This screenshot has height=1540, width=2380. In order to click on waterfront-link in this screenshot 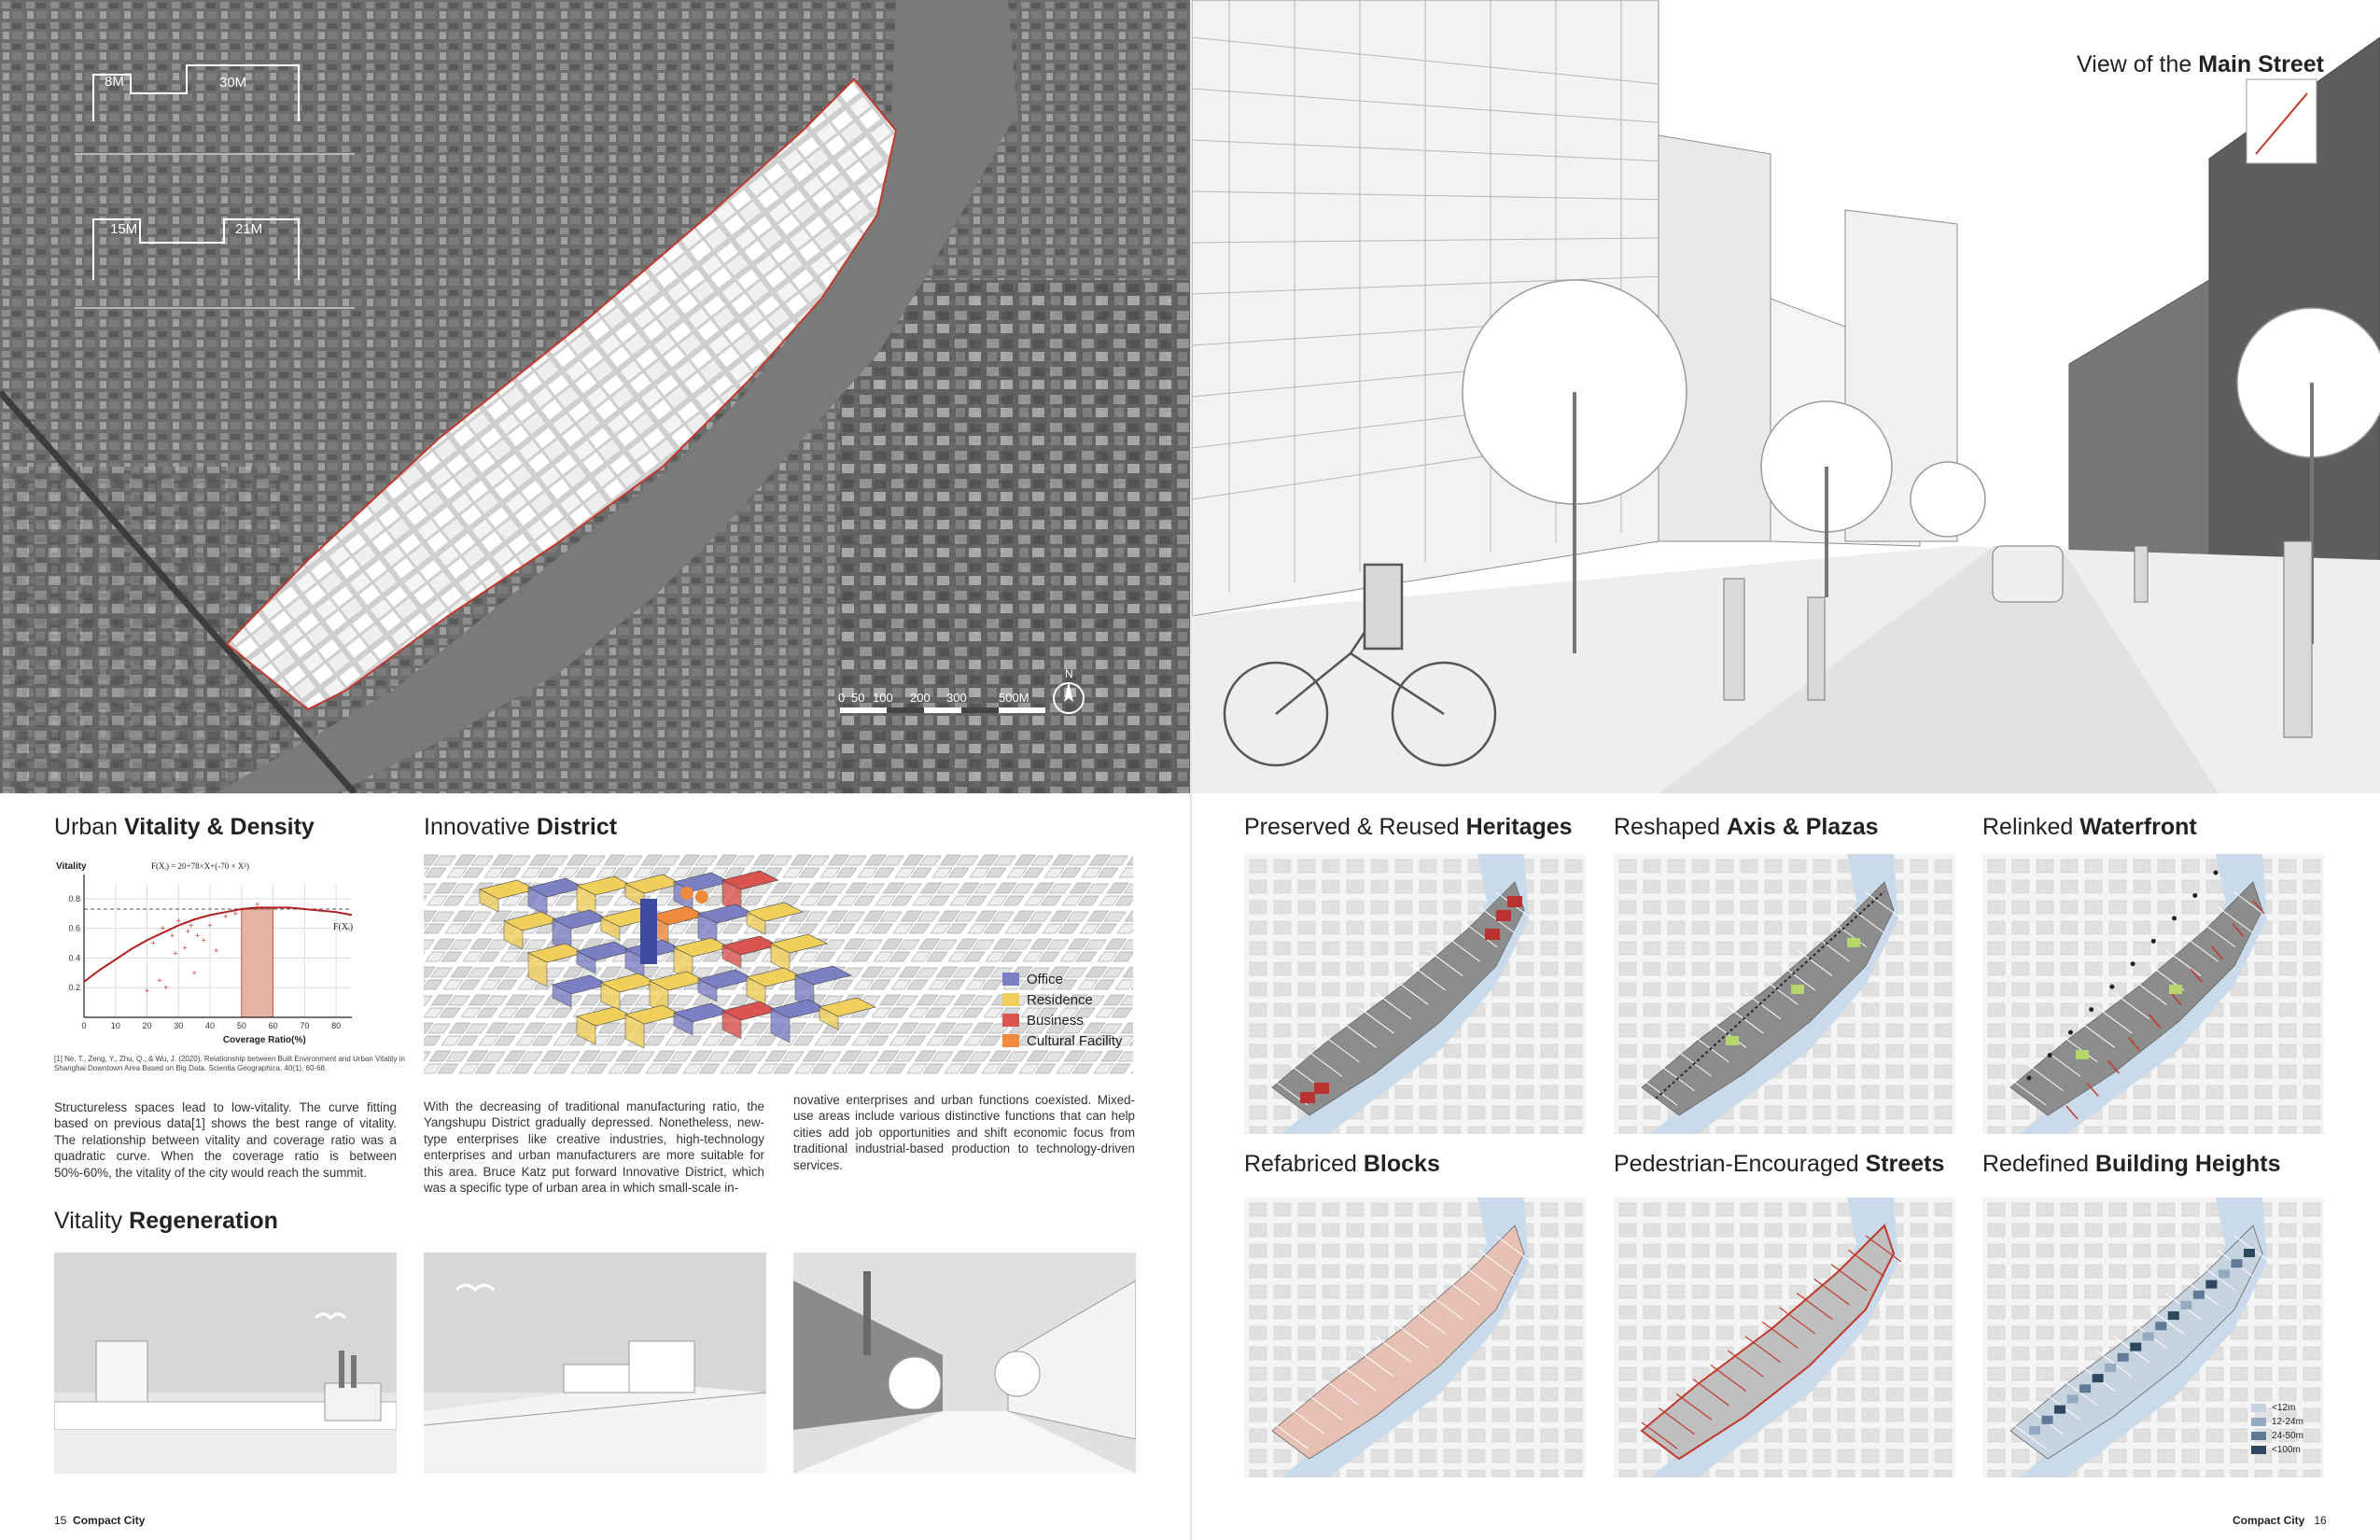, I will do `click(2217, 952)`.